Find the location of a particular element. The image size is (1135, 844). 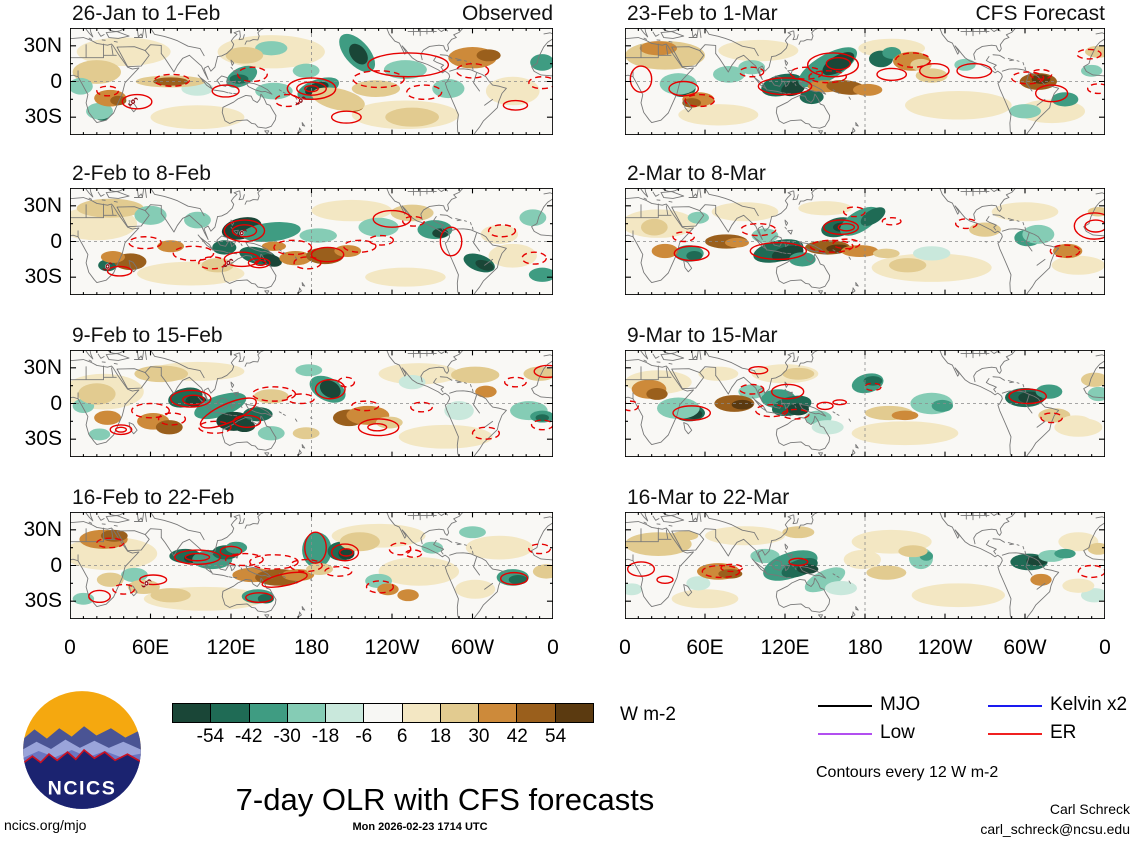

colorbar-bar is located at coordinates (383, 713).